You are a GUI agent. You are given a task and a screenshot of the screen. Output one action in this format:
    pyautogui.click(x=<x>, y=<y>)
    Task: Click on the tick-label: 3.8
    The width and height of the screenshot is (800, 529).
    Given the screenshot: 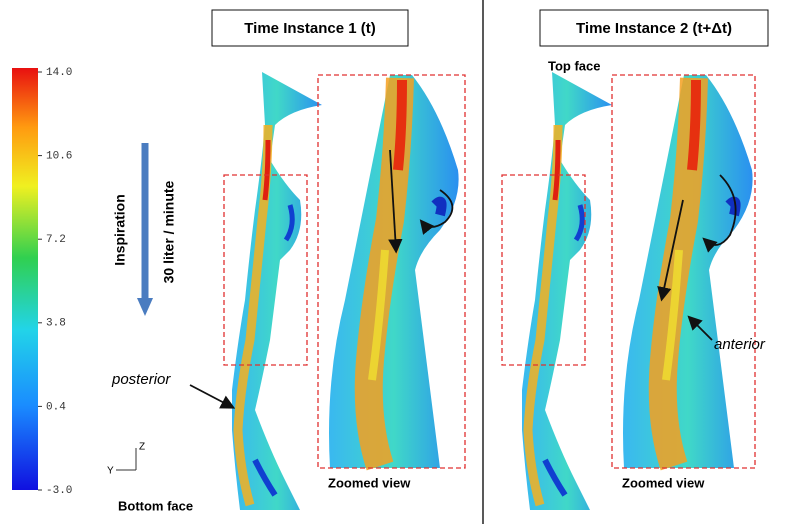 What is the action you would take?
    pyautogui.click(x=56, y=324)
    